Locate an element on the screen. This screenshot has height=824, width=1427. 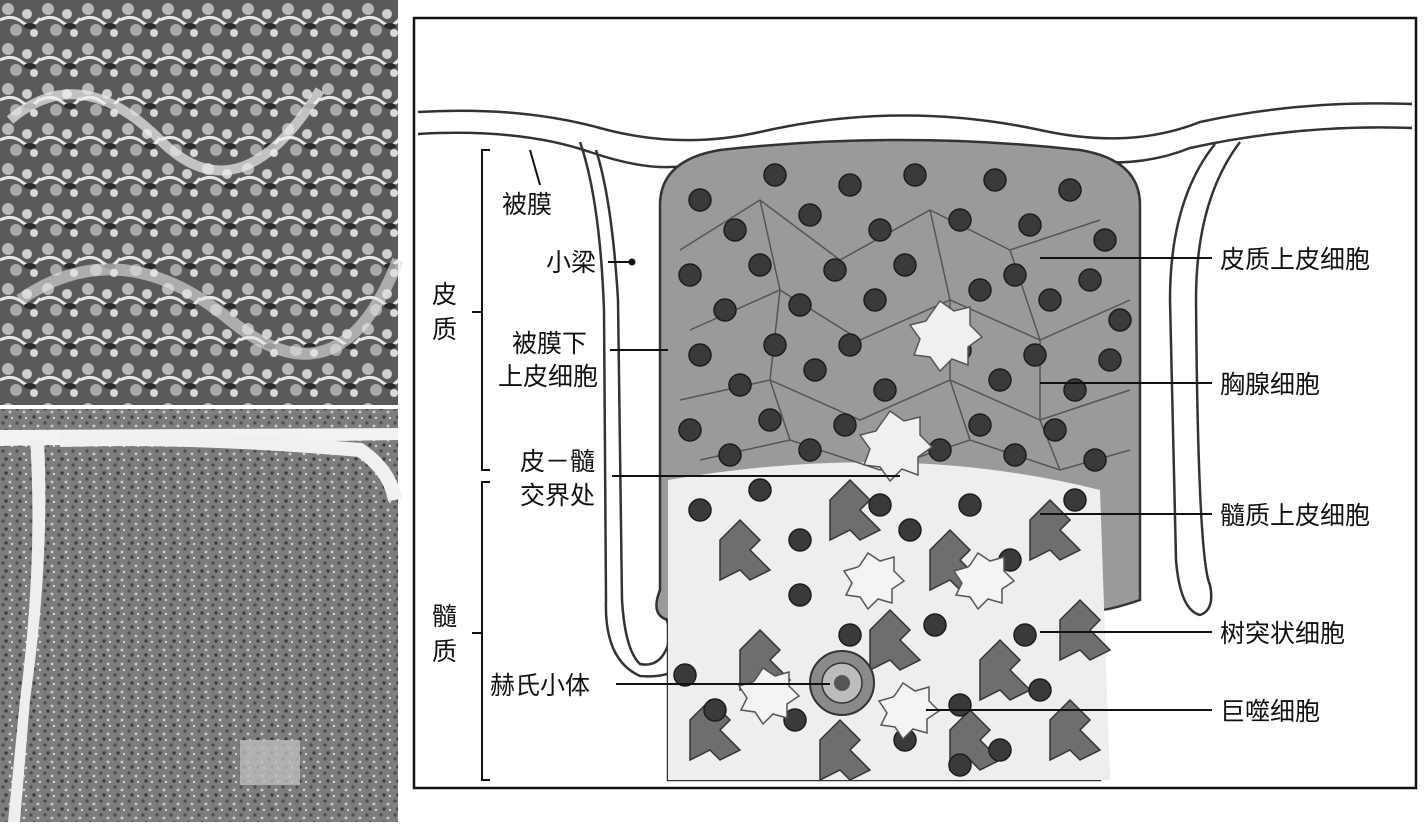
label-subcapsular-2: 上皮细胞 is located at coordinates (548, 376).